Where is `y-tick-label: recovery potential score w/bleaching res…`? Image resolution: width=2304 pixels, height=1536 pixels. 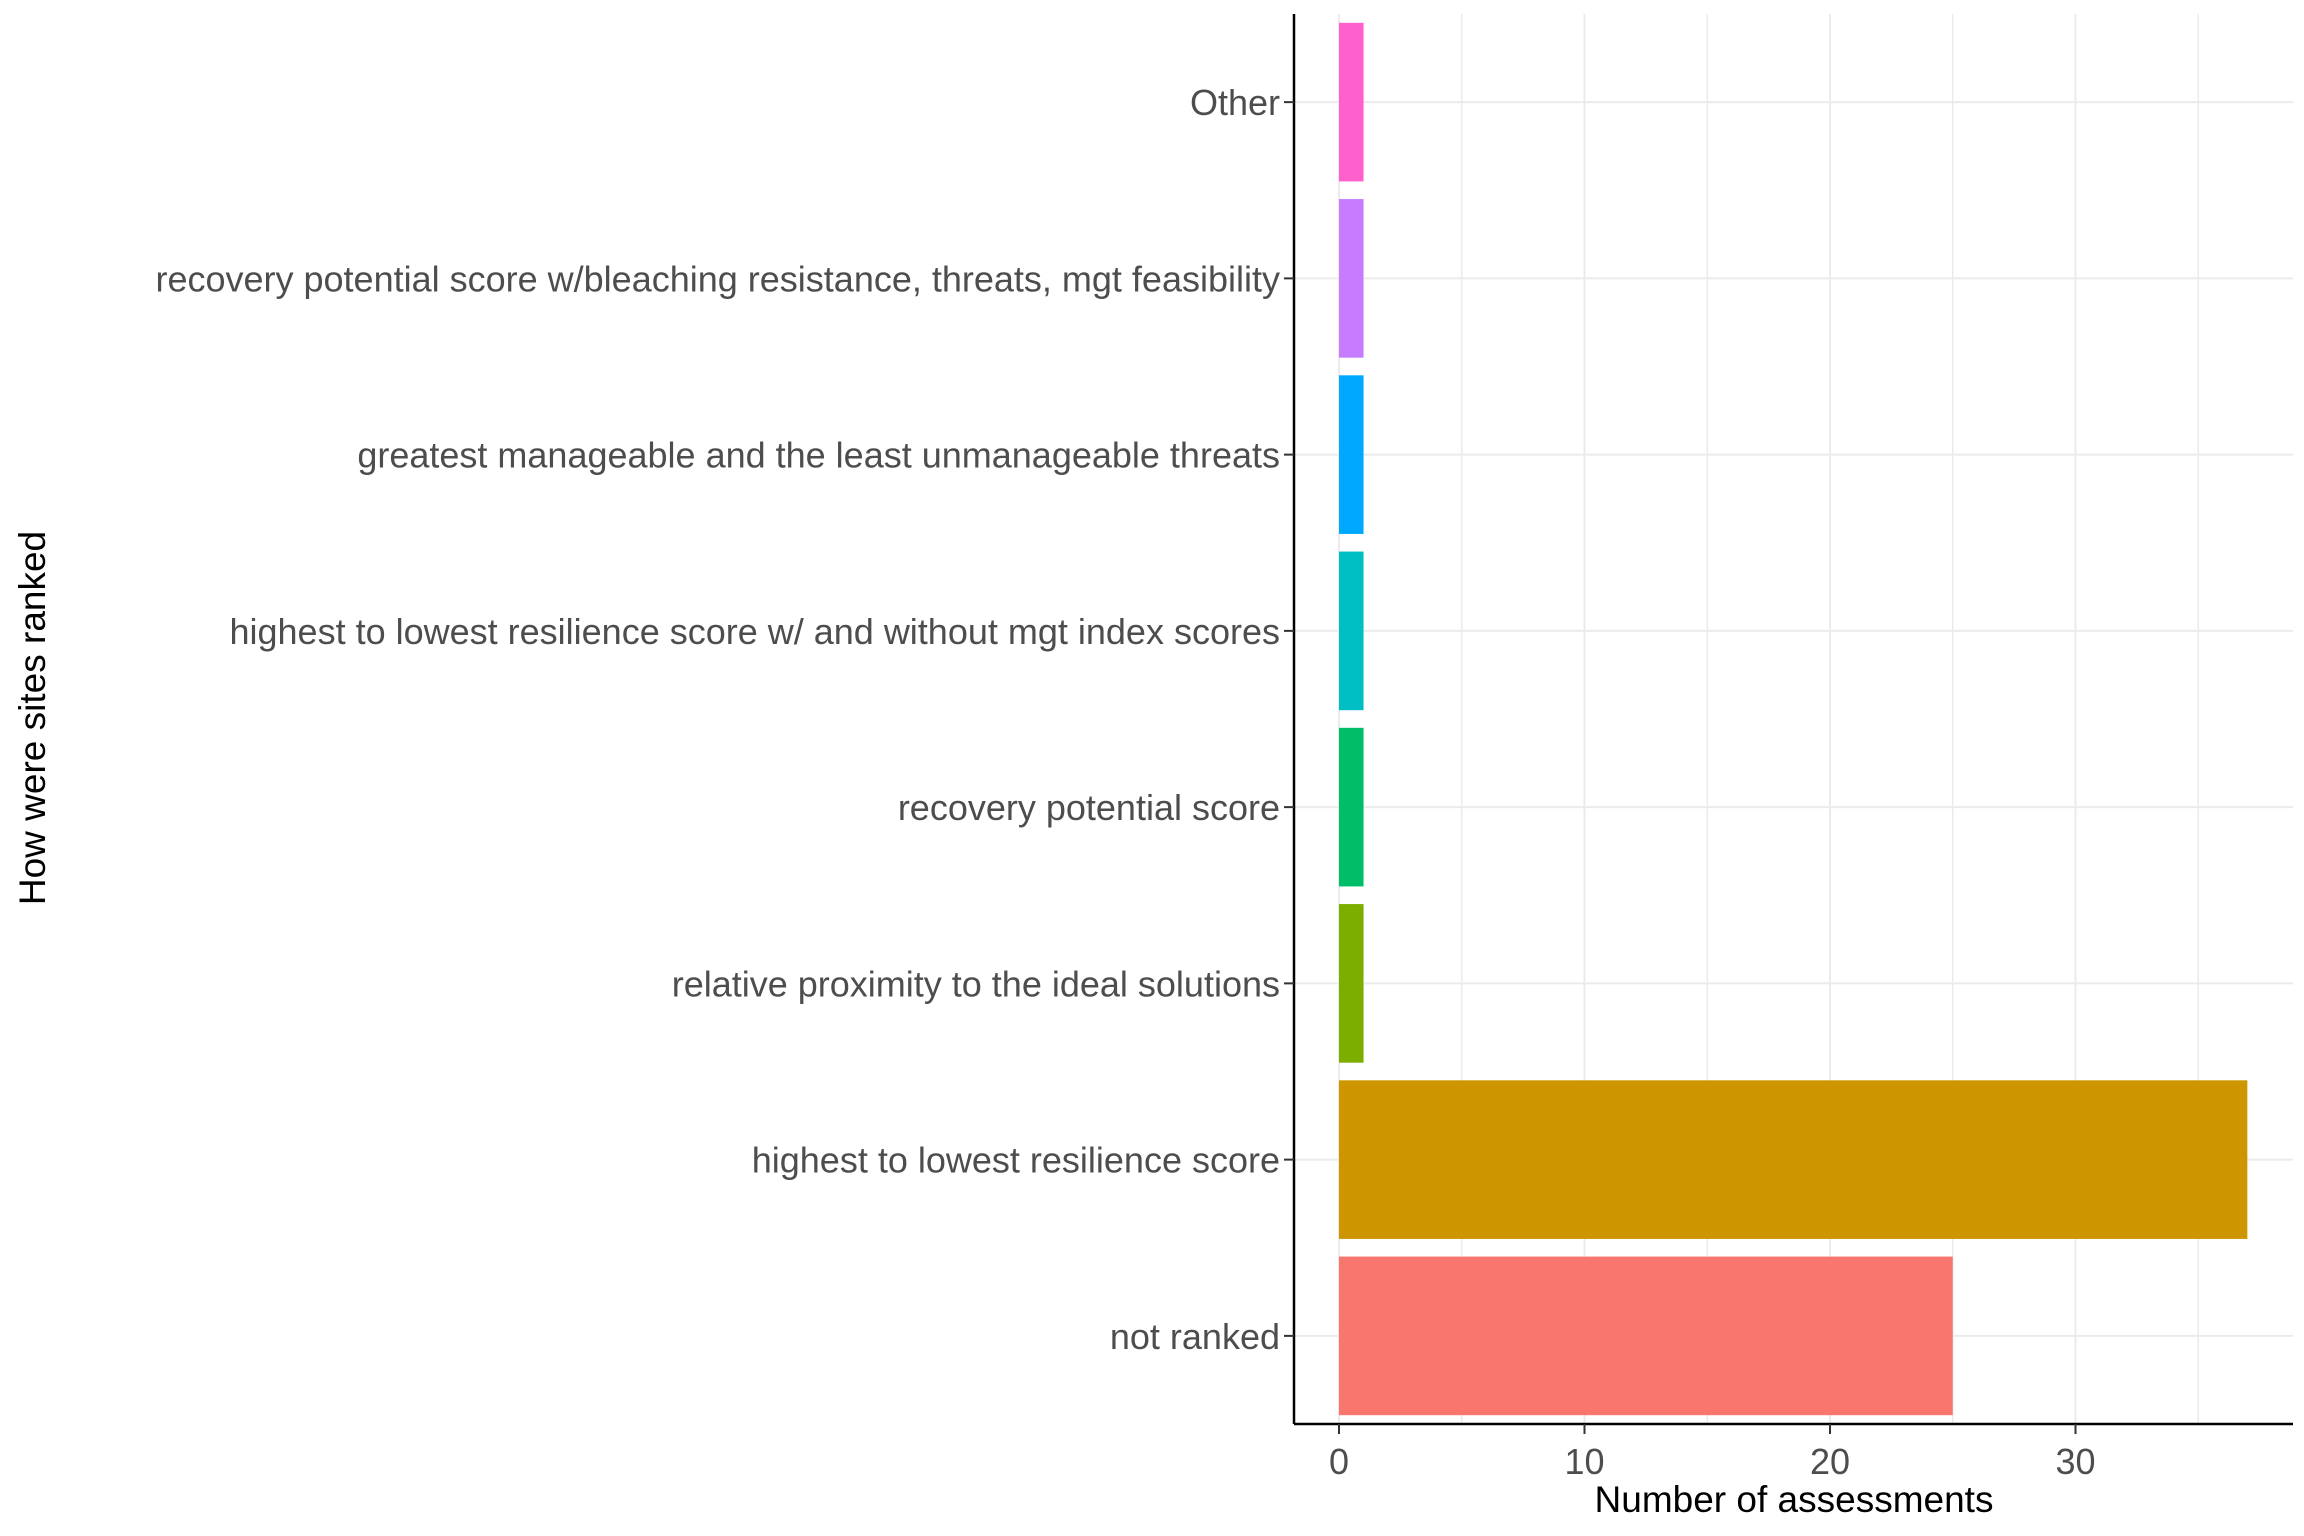
y-tick-label: recovery potential score w/bleaching res… is located at coordinates (717, 278).